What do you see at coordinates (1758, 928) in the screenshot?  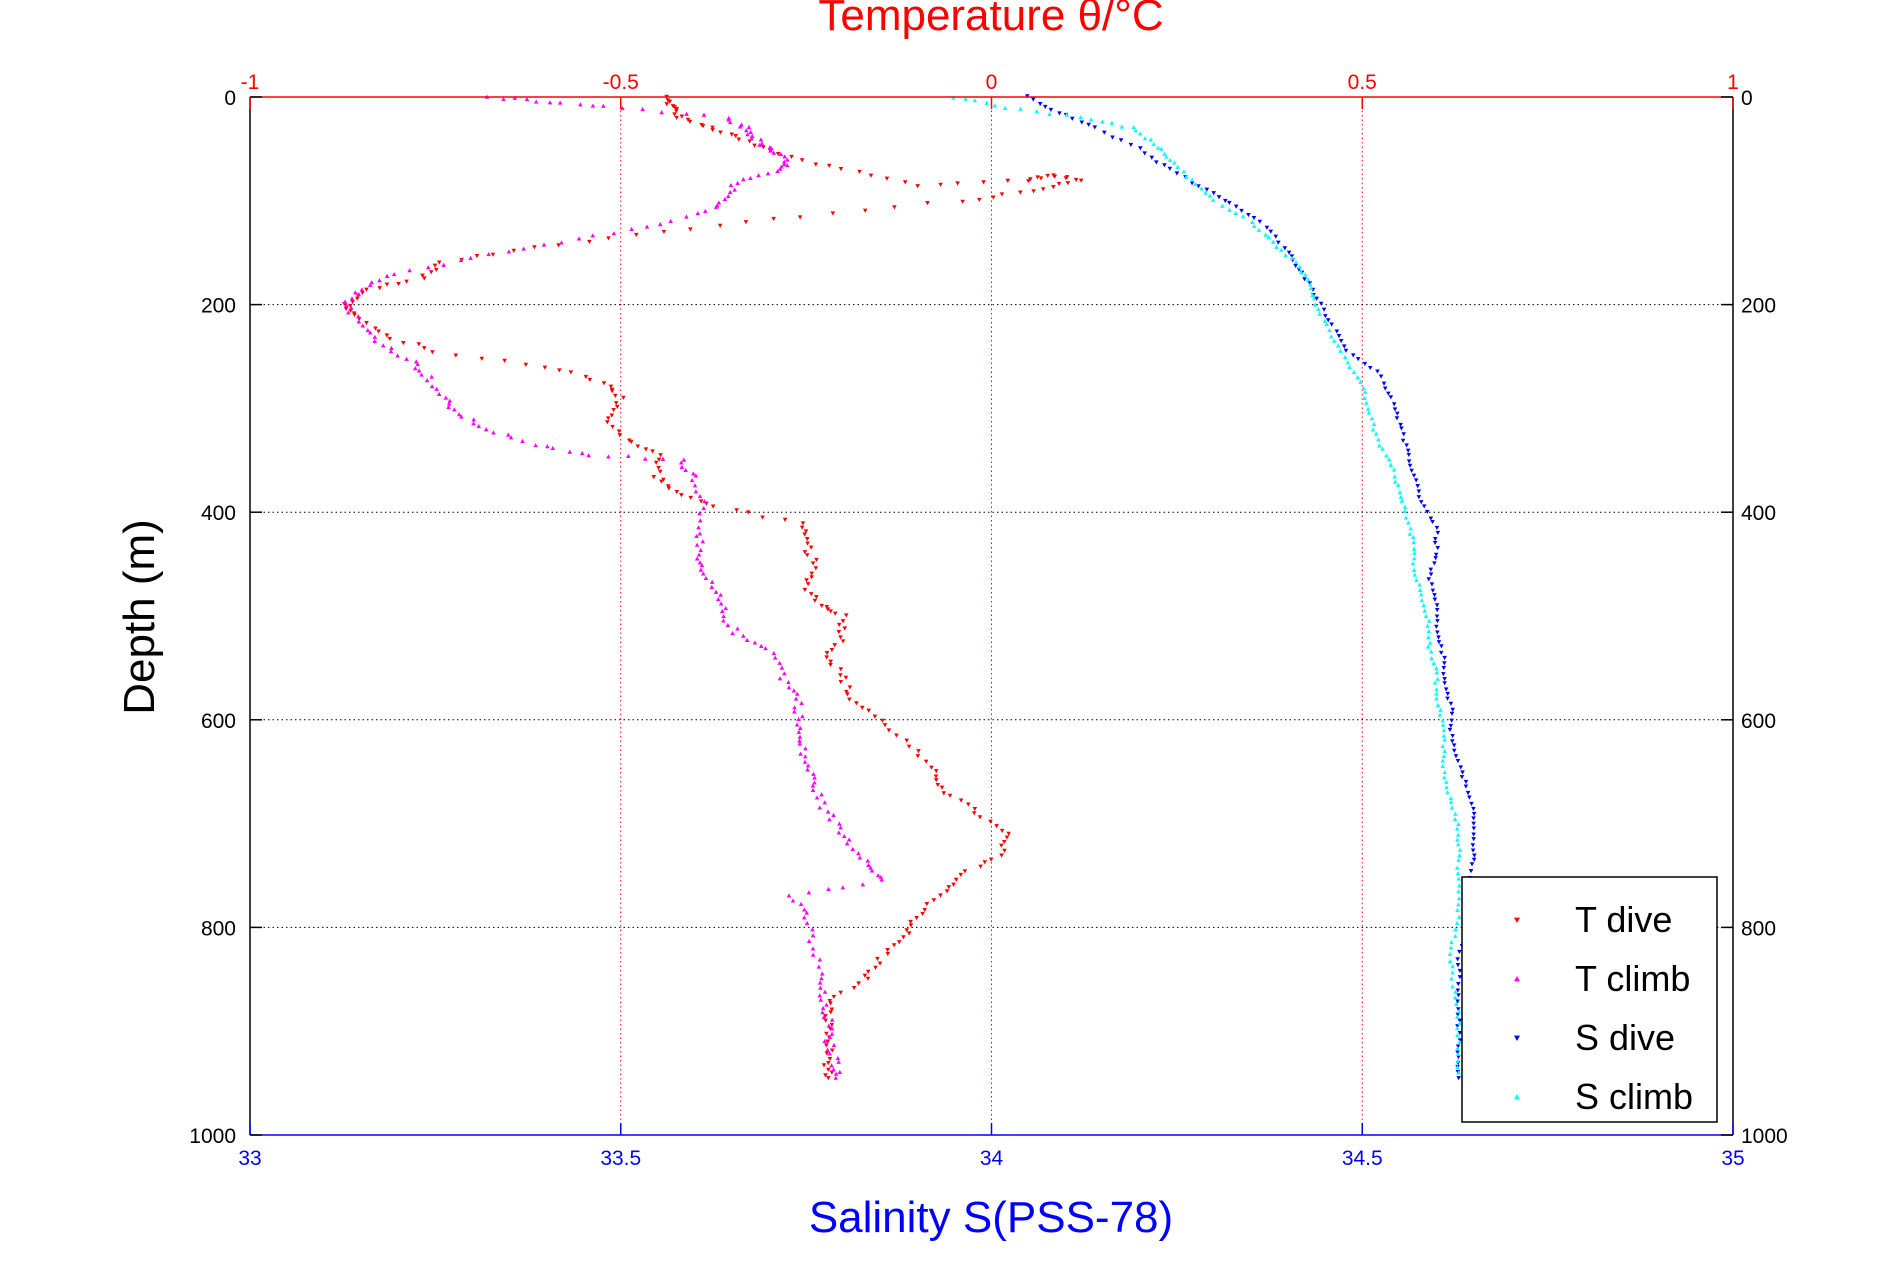 I see `right-axis-tick-label: 800` at bounding box center [1758, 928].